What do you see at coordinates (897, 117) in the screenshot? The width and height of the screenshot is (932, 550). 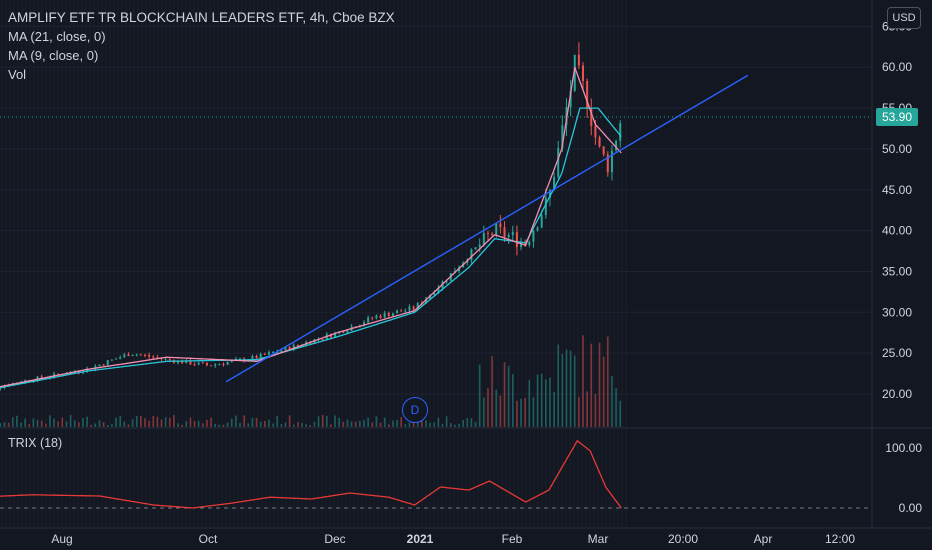 I see `last-price-tag: 53.90` at bounding box center [897, 117].